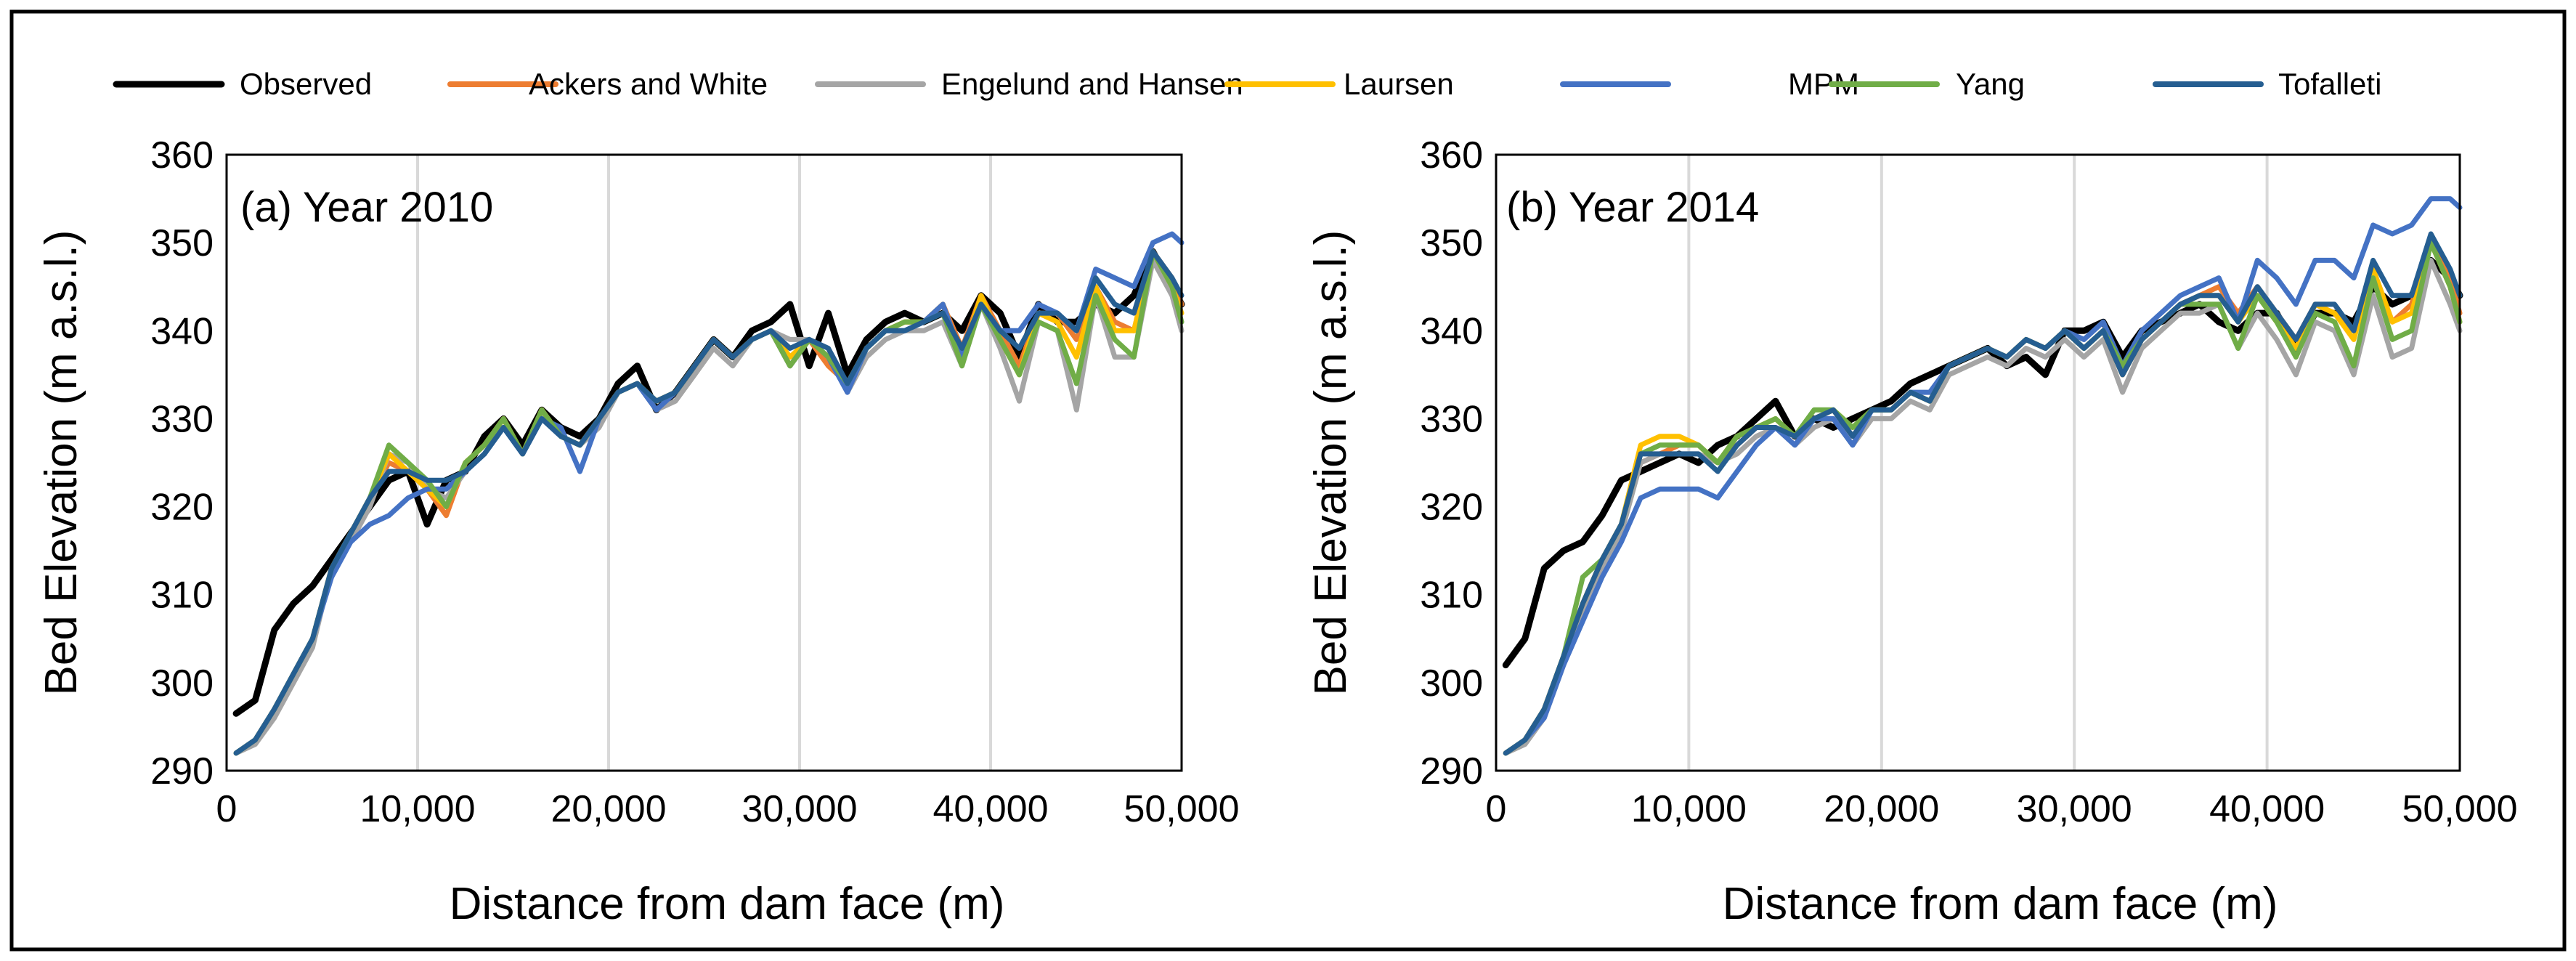 Image resolution: width=2576 pixels, height=961 pixels. I want to click on legend-item-observed: Observed, so click(242, 84).